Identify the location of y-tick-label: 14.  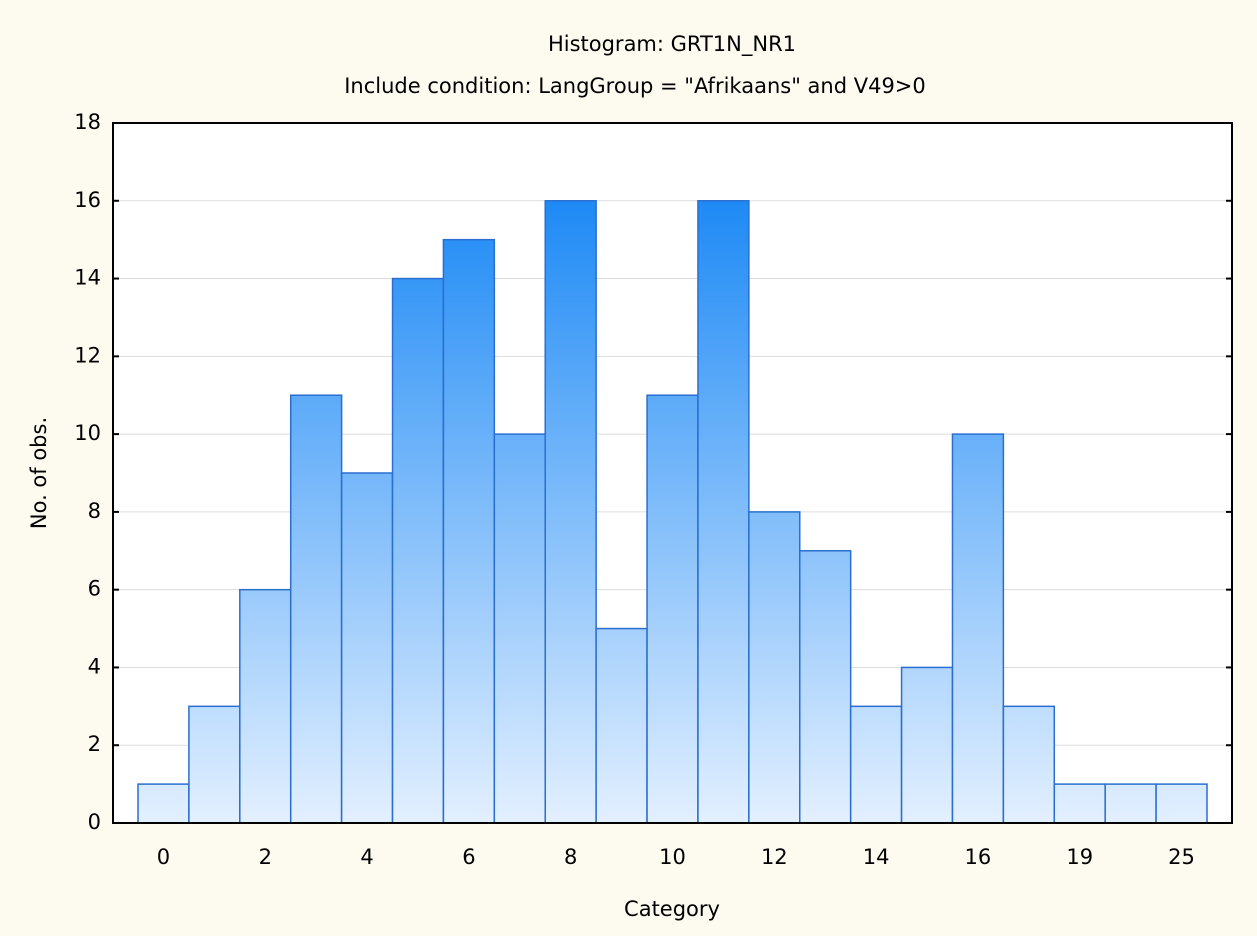
(87, 278).